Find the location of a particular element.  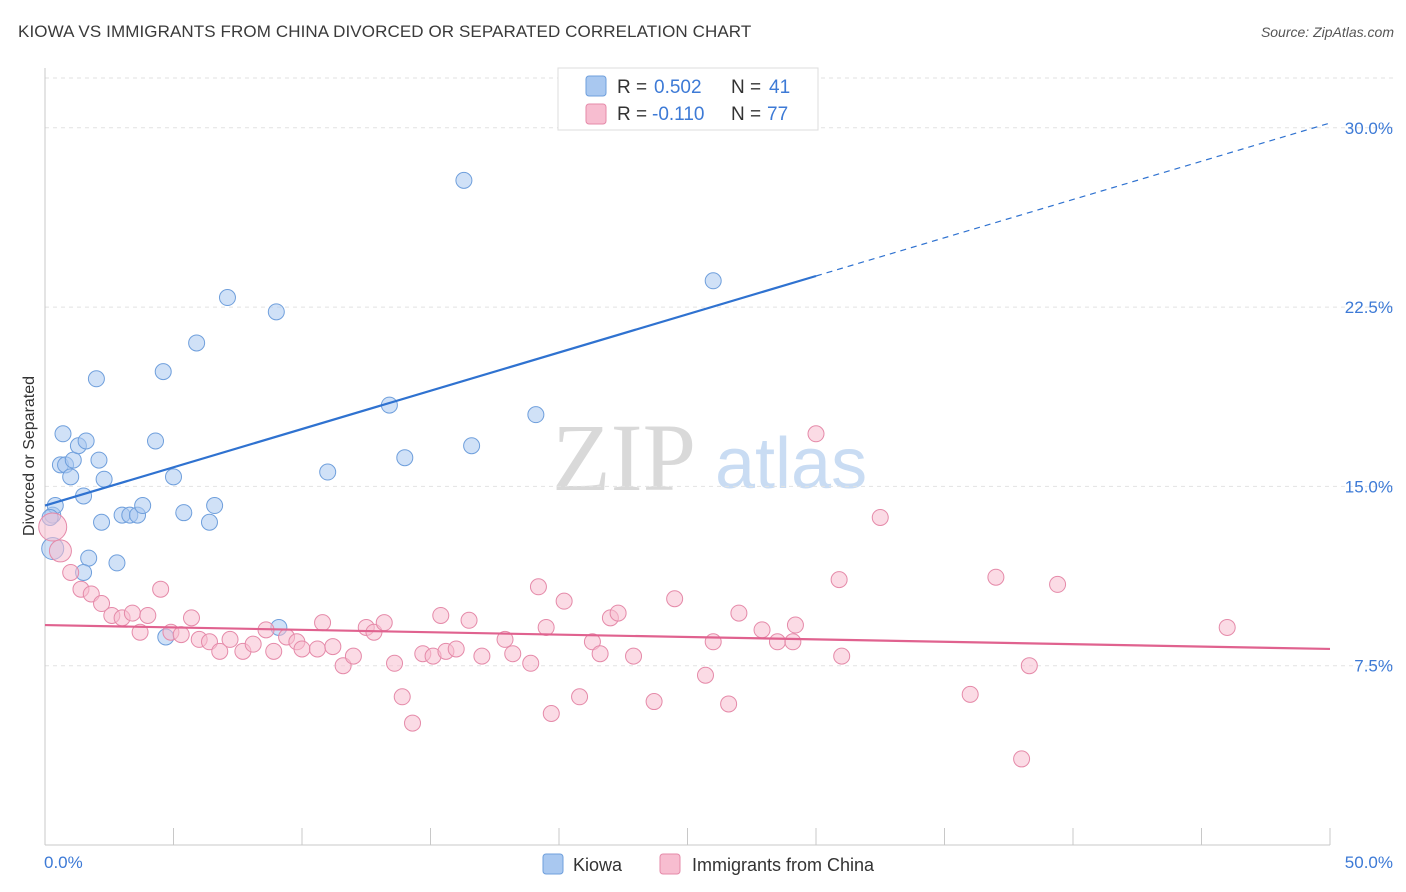

series-legend: Kiowa Immigrants from China is located at coordinates (708, 864).